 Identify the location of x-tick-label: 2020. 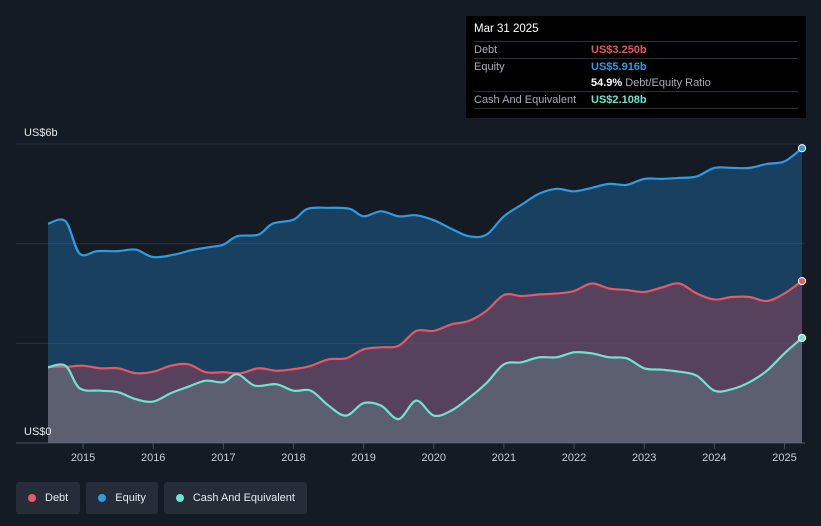
(434, 458).